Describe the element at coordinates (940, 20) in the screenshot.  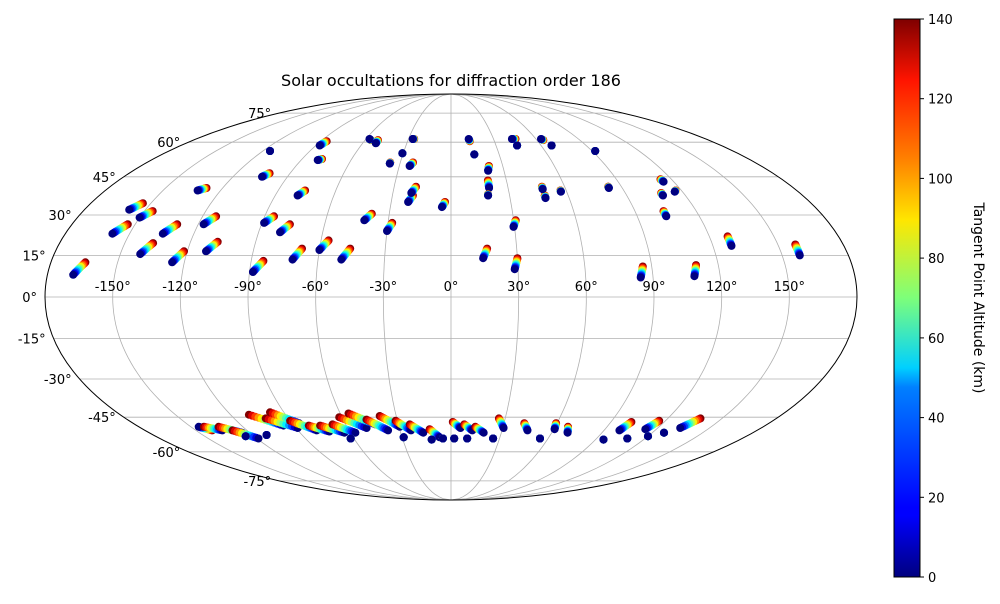
I see `colorbar-tick-label: 140` at that location.